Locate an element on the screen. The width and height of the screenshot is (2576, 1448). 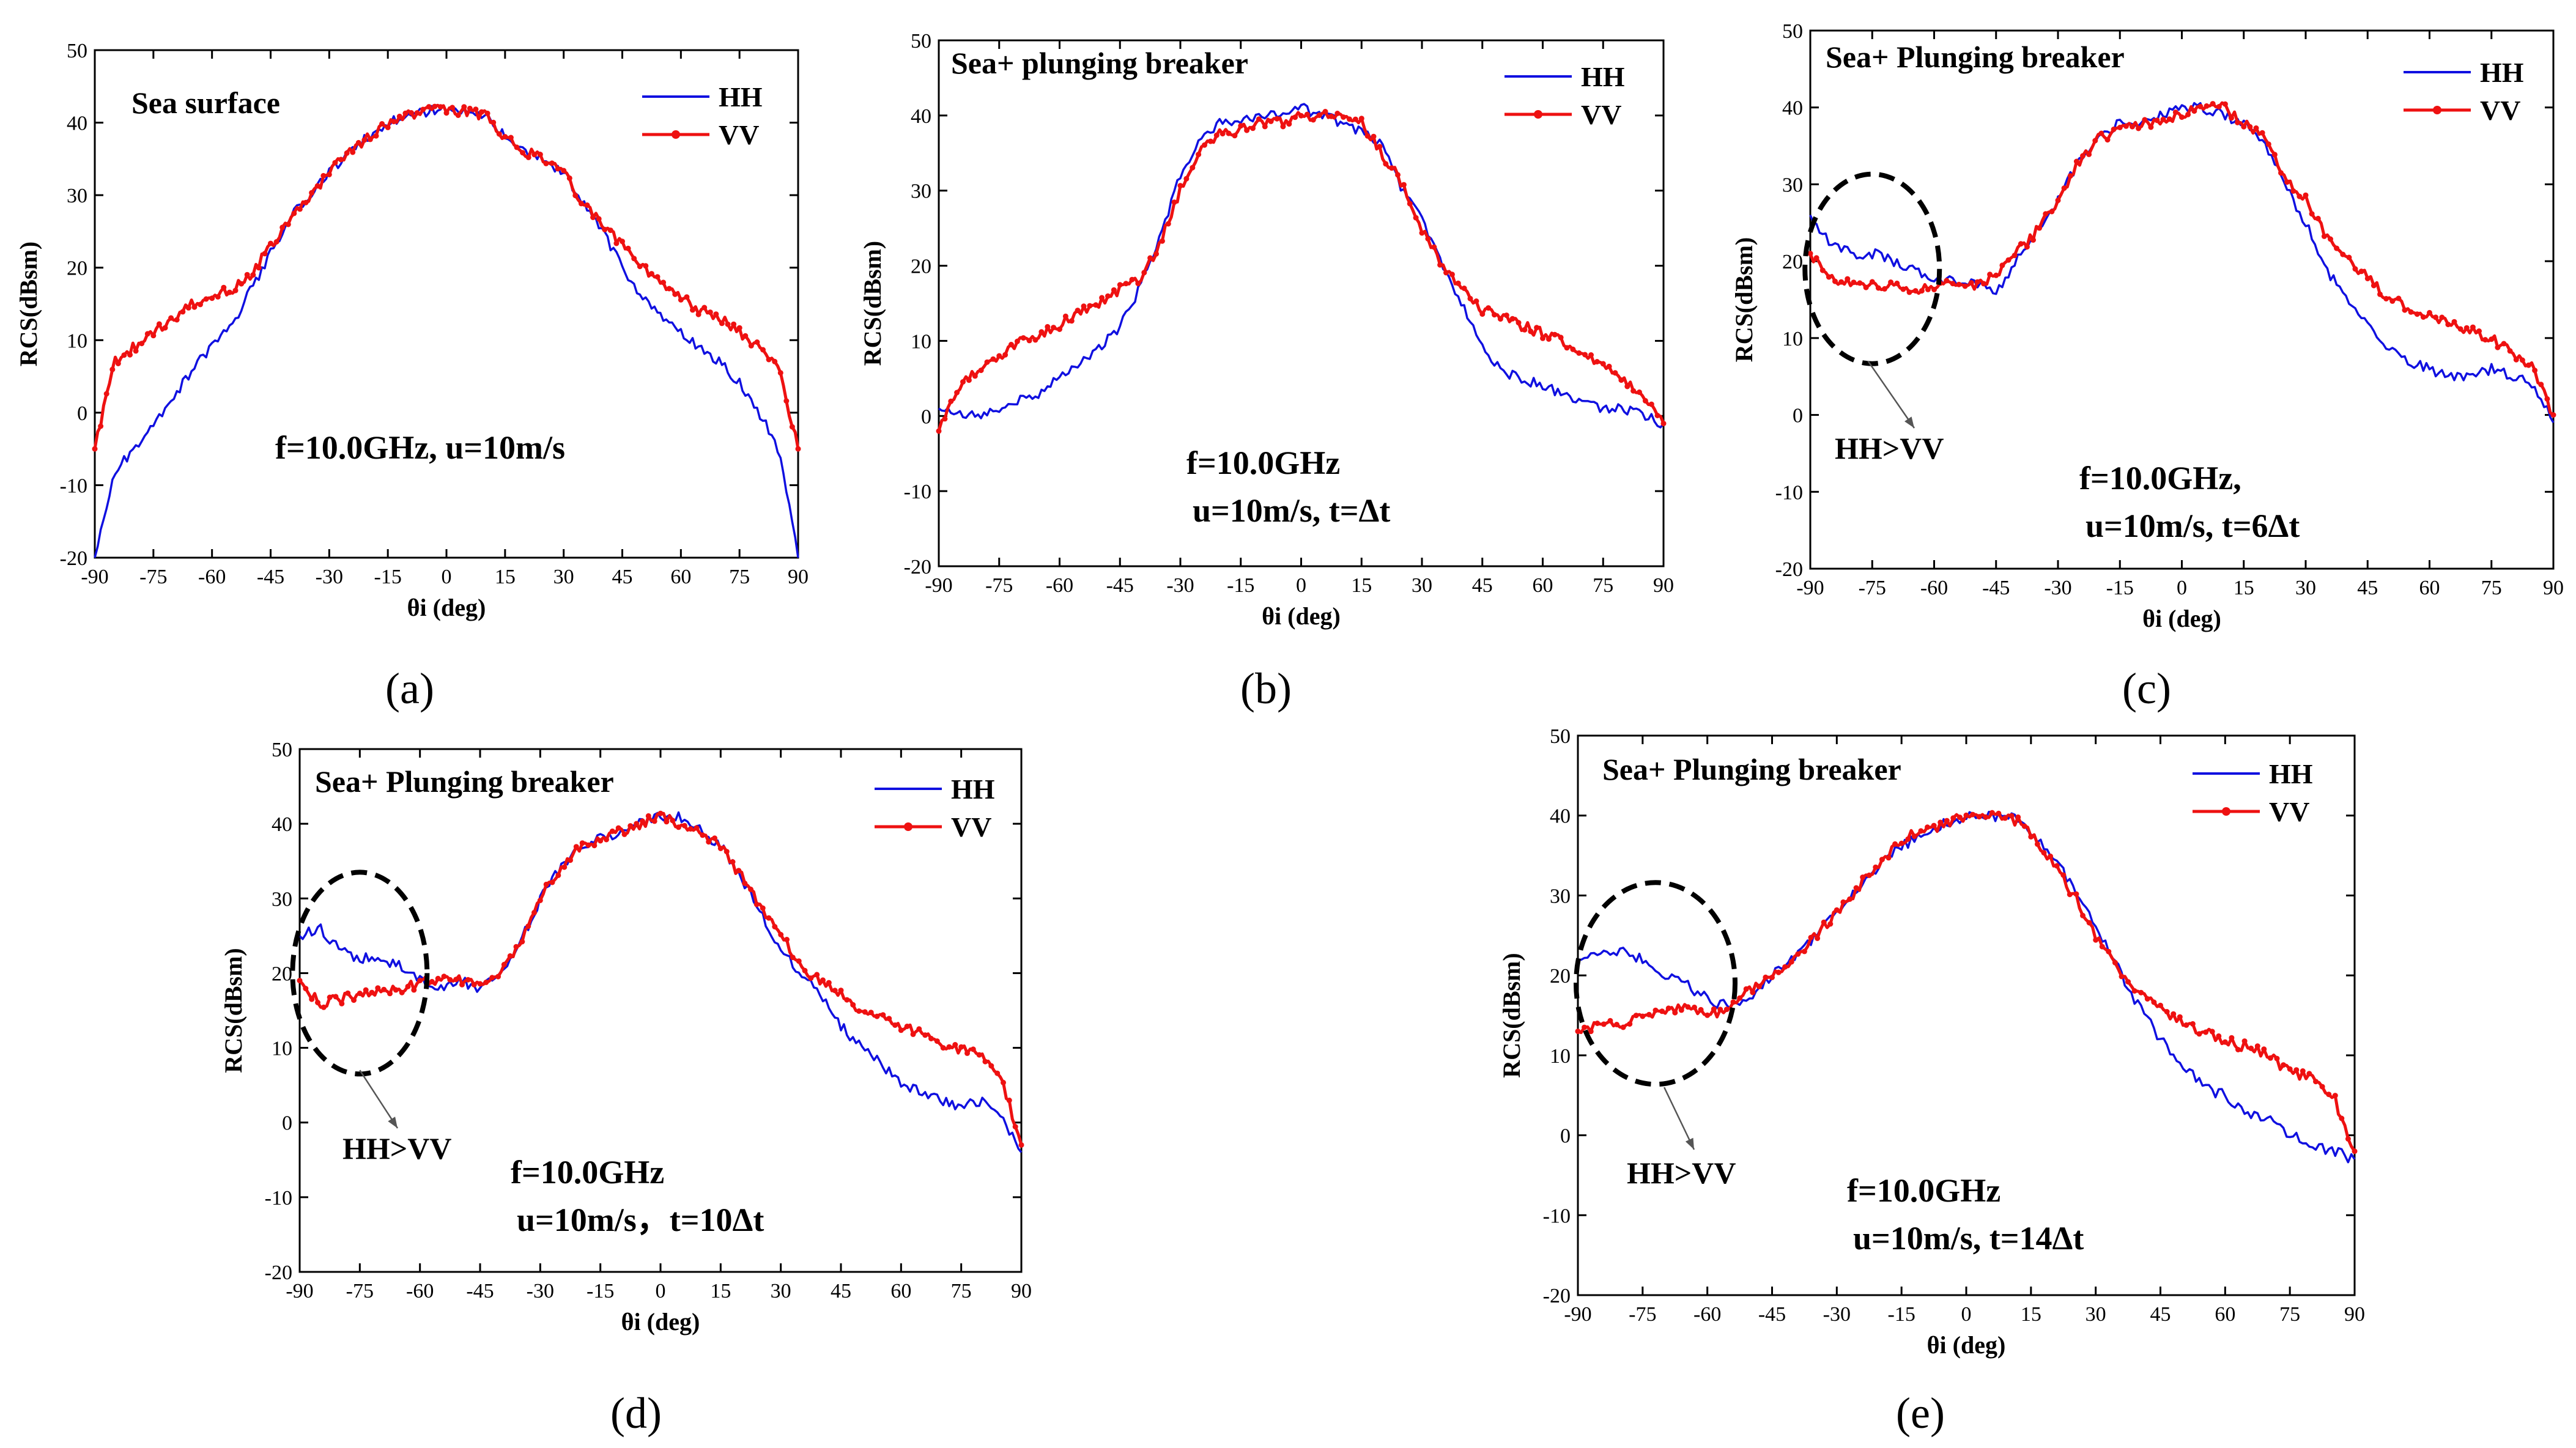
chart-annotation: Sea+ plunging breaker is located at coordinates (1099, 63).